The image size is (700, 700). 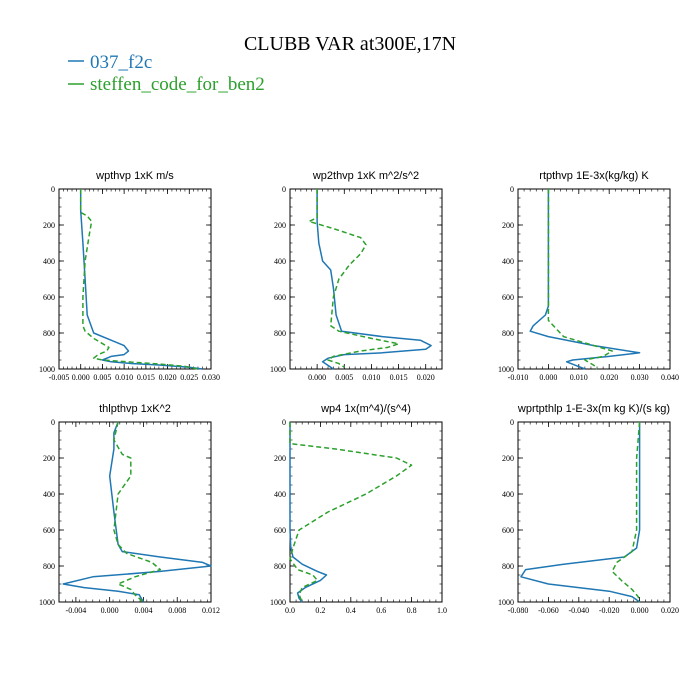 What do you see at coordinates (365, 176) in the screenshot?
I see `panel-title: wp2thvp 1xK m^2/s^2` at bounding box center [365, 176].